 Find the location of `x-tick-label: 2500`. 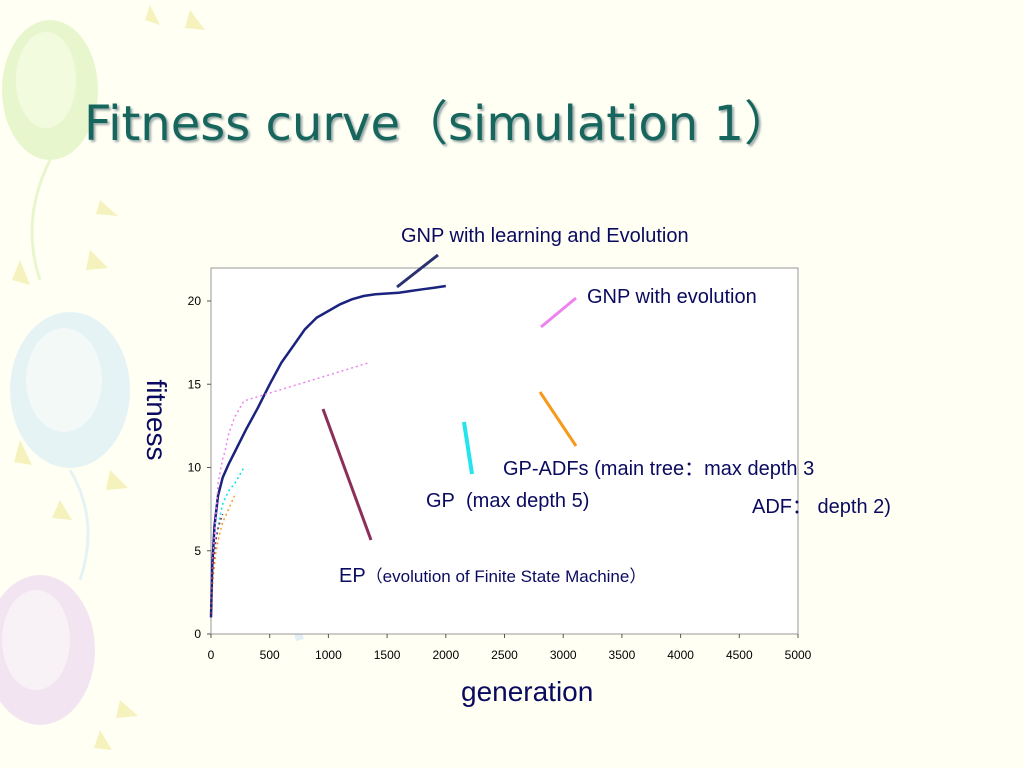

x-tick-label: 2500 is located at coordinates (504, 655).